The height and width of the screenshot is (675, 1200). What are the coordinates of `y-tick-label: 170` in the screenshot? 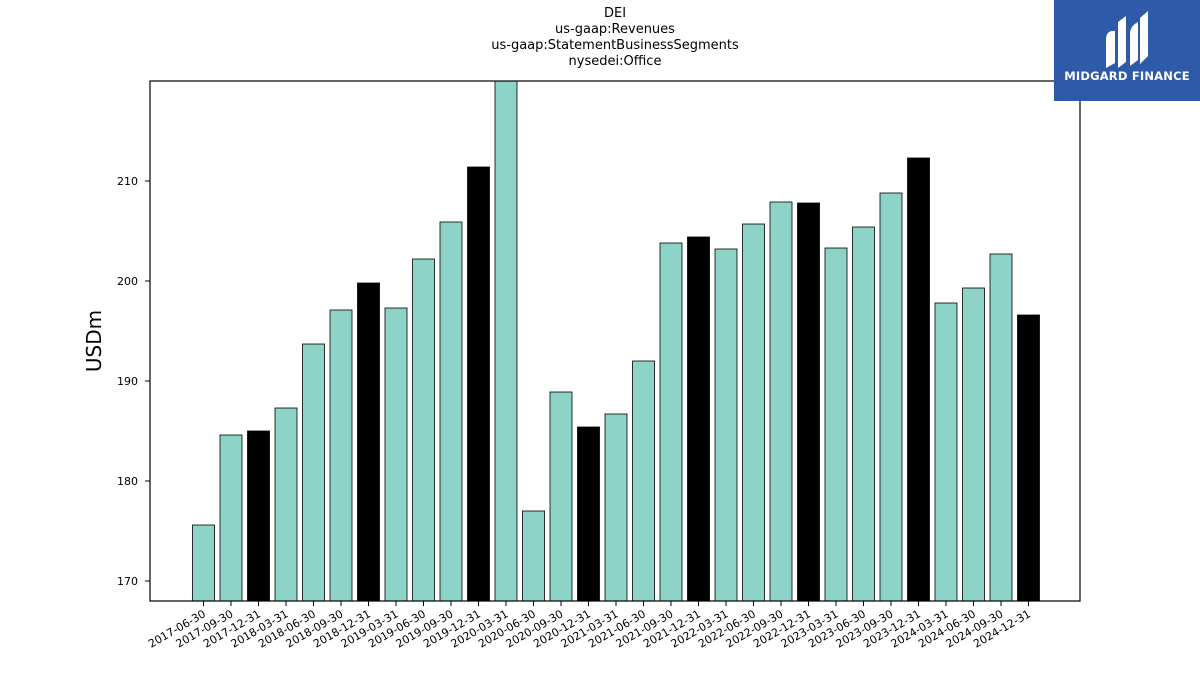 It's located at (127, 581).